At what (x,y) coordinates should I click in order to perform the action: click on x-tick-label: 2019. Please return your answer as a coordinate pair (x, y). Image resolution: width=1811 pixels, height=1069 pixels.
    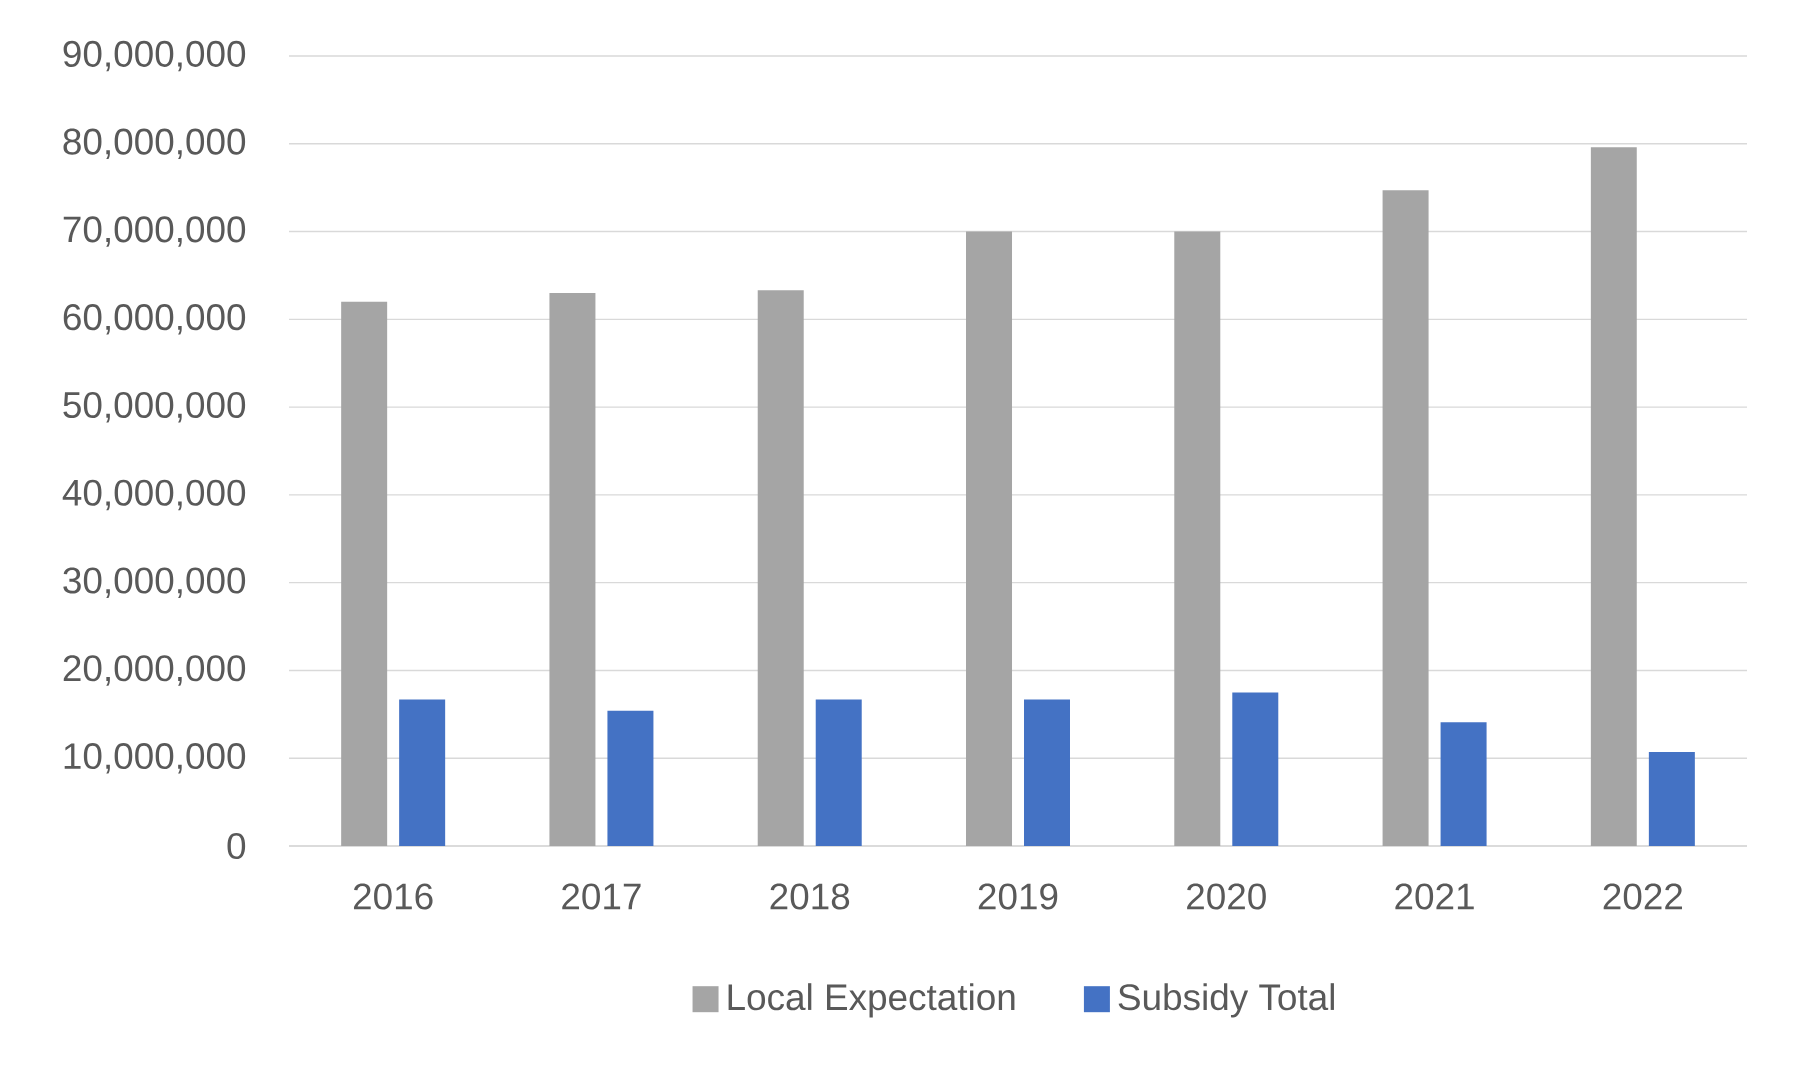
    Looking at the image, I should click on (1018, 896).